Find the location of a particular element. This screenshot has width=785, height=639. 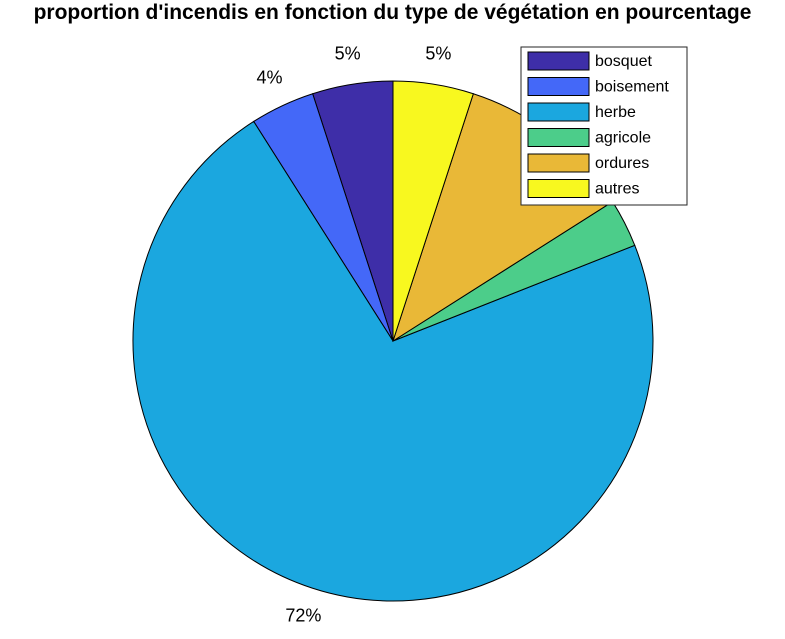

pie-label-boisement: 4% is located at coordinates (269, 77).